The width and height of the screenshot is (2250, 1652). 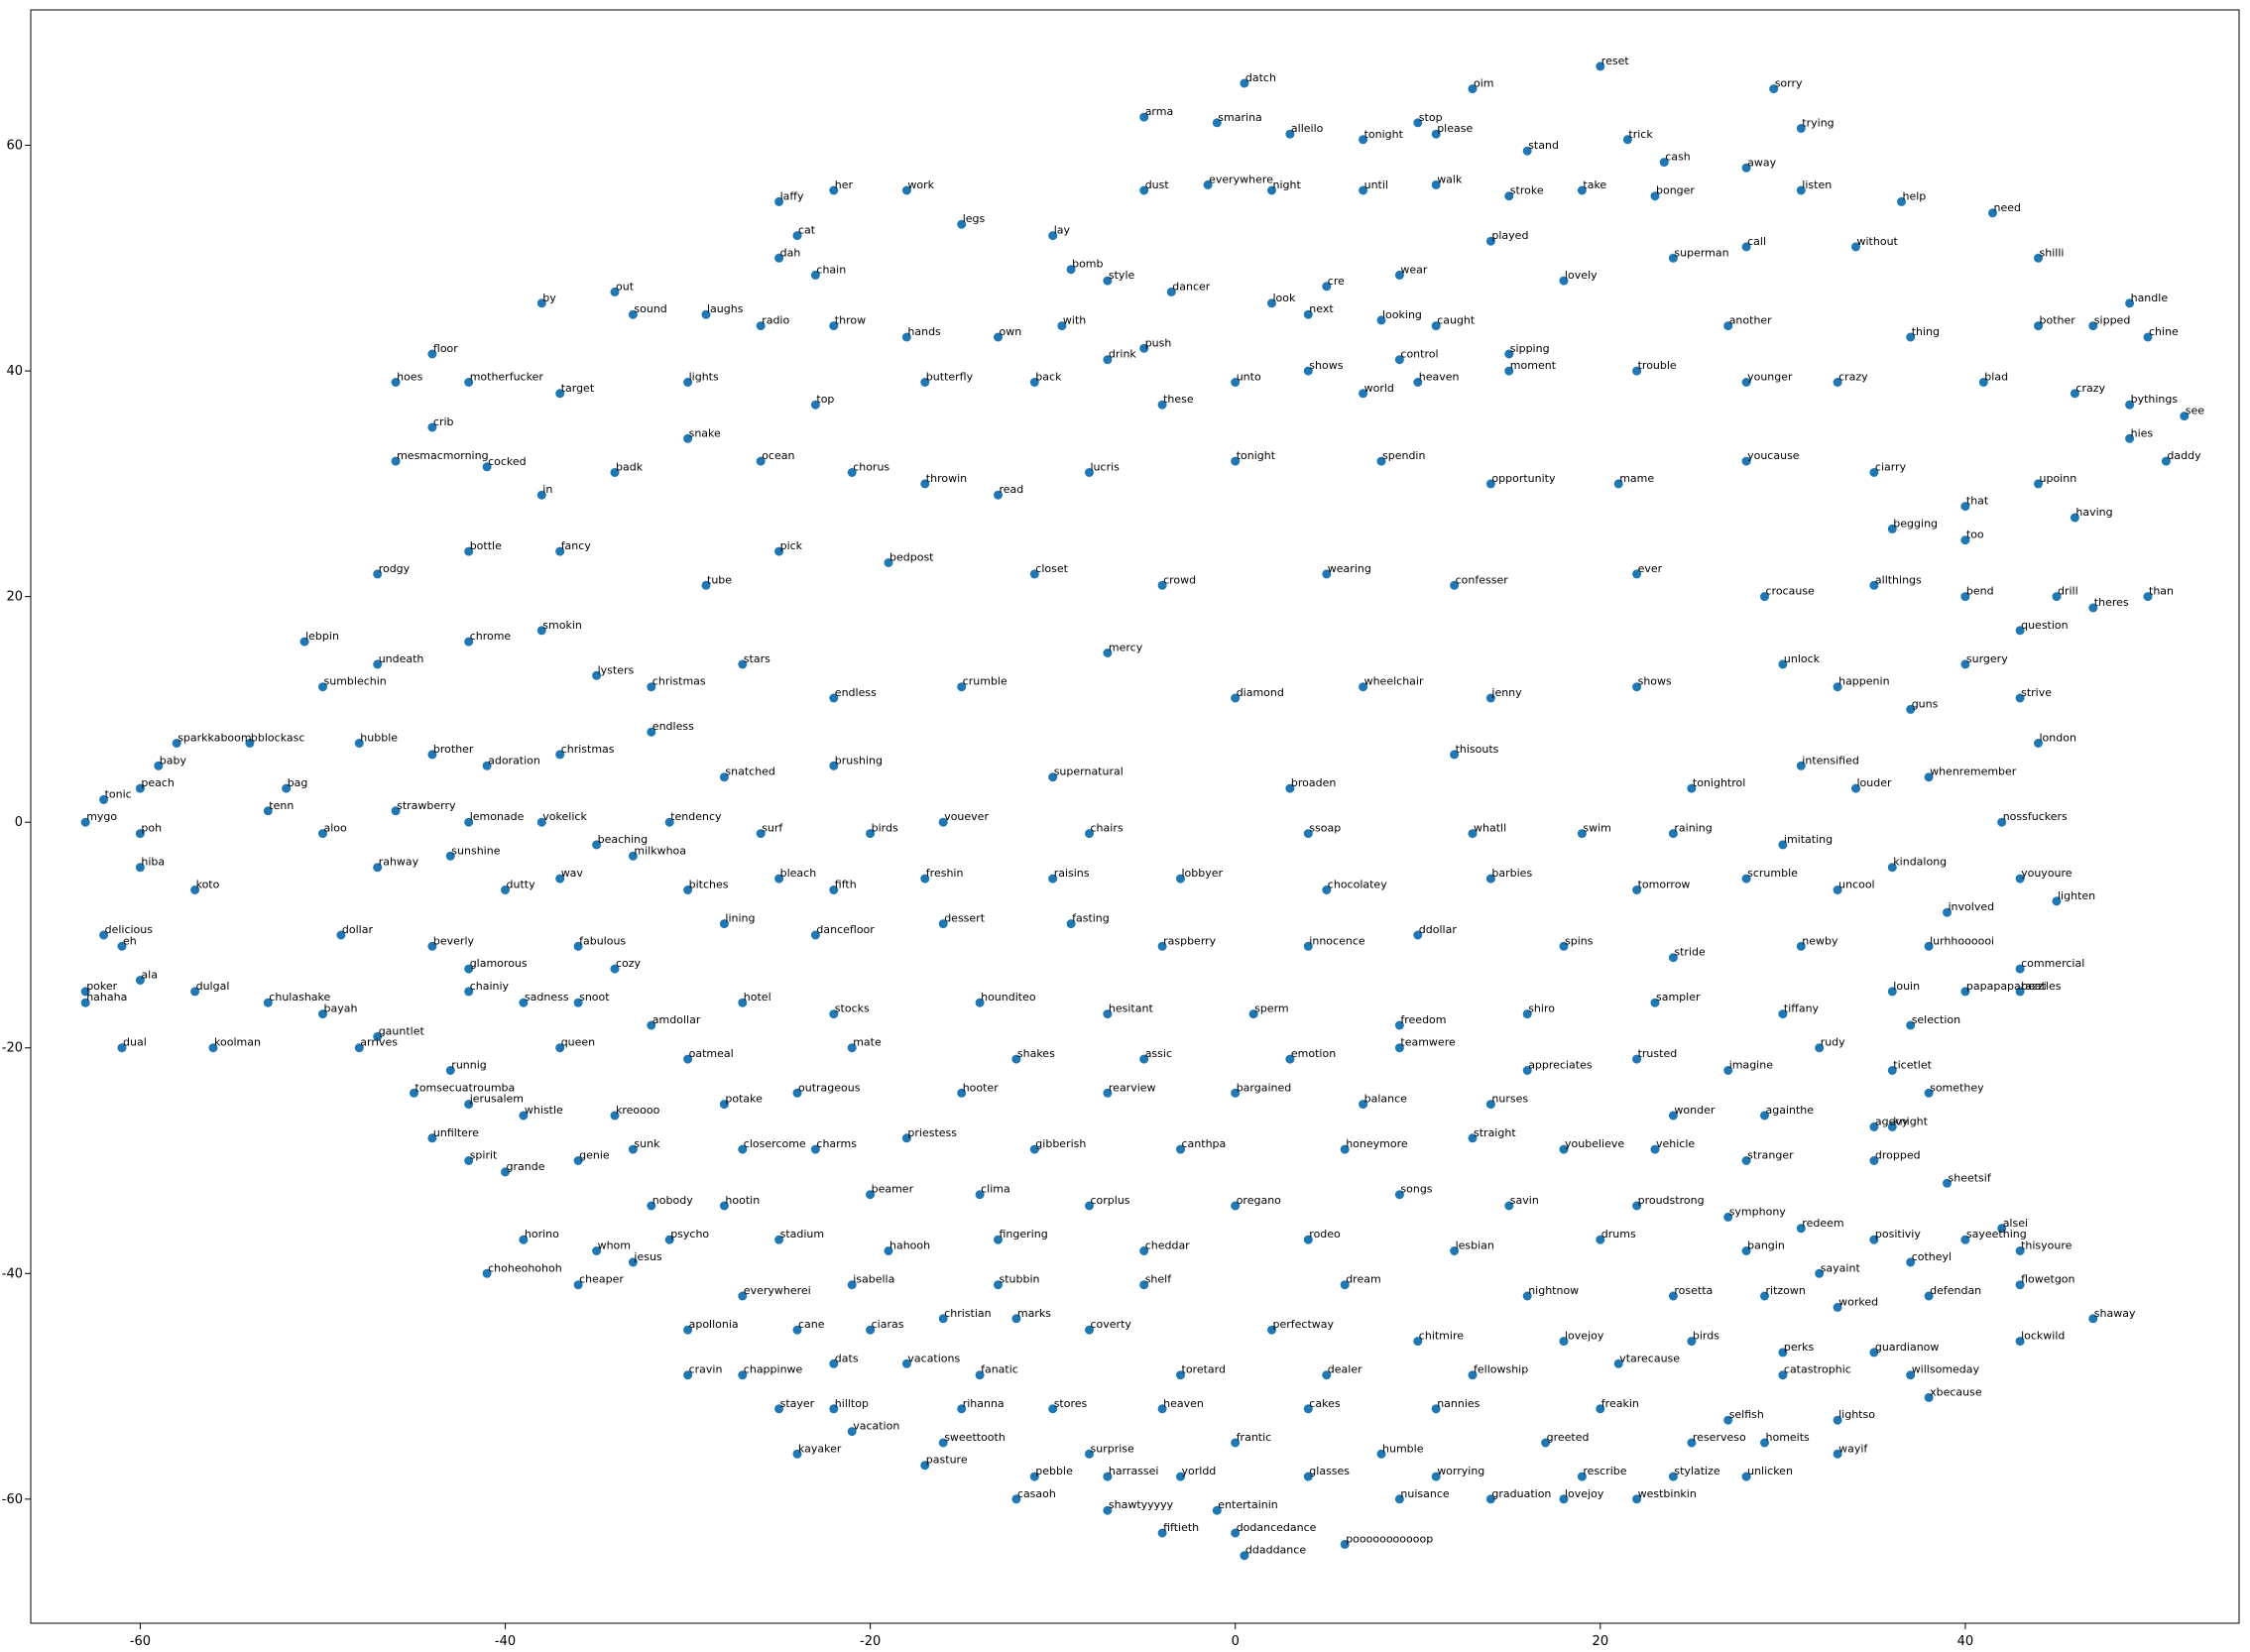 What do you see at coordinates (2047, 873) in the screenshot?
I see `point-label: youyoure` at bounding box center [2047, 873].